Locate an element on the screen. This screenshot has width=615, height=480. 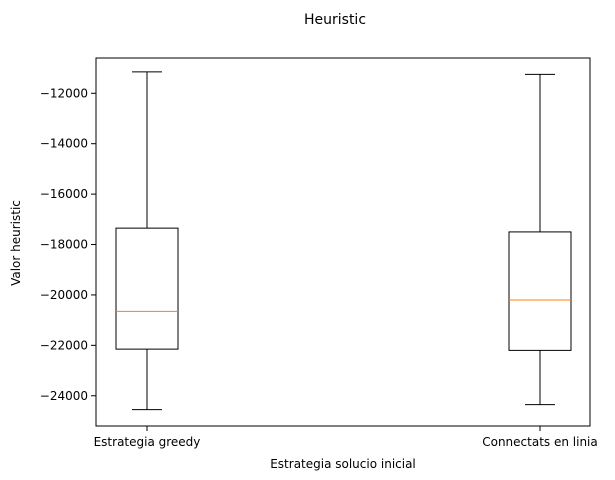
x-axis: Estrategia greedy Connectats en linia is located at coordinates (346, 437).